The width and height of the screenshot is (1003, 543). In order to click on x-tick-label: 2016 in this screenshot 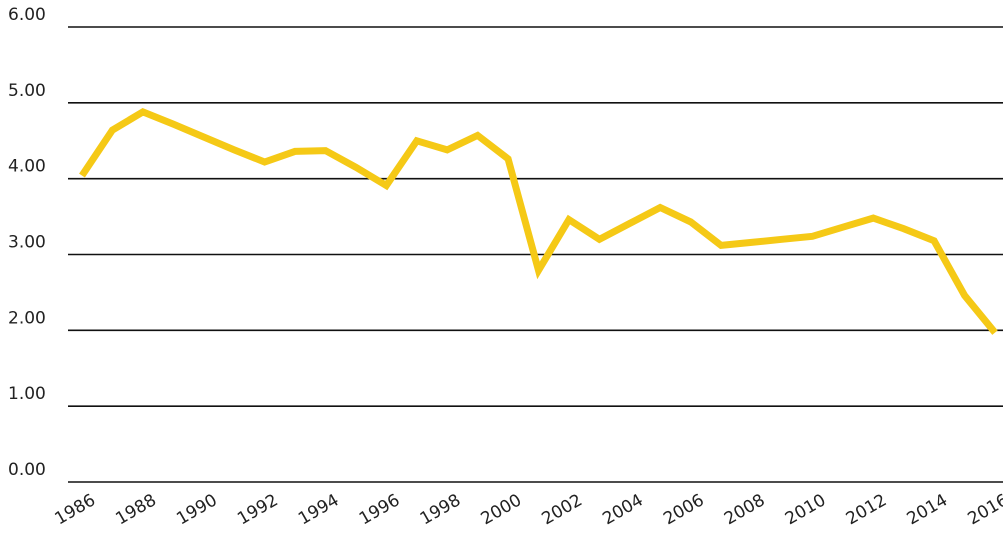, I will do `click(984, 509)`.